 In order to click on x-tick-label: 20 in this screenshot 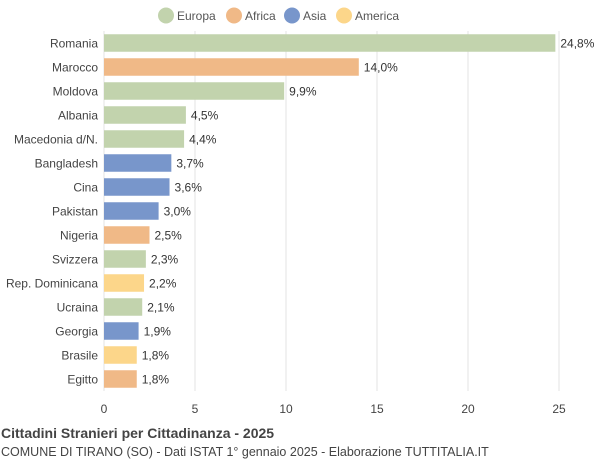, I will do `click(468, 409)`.